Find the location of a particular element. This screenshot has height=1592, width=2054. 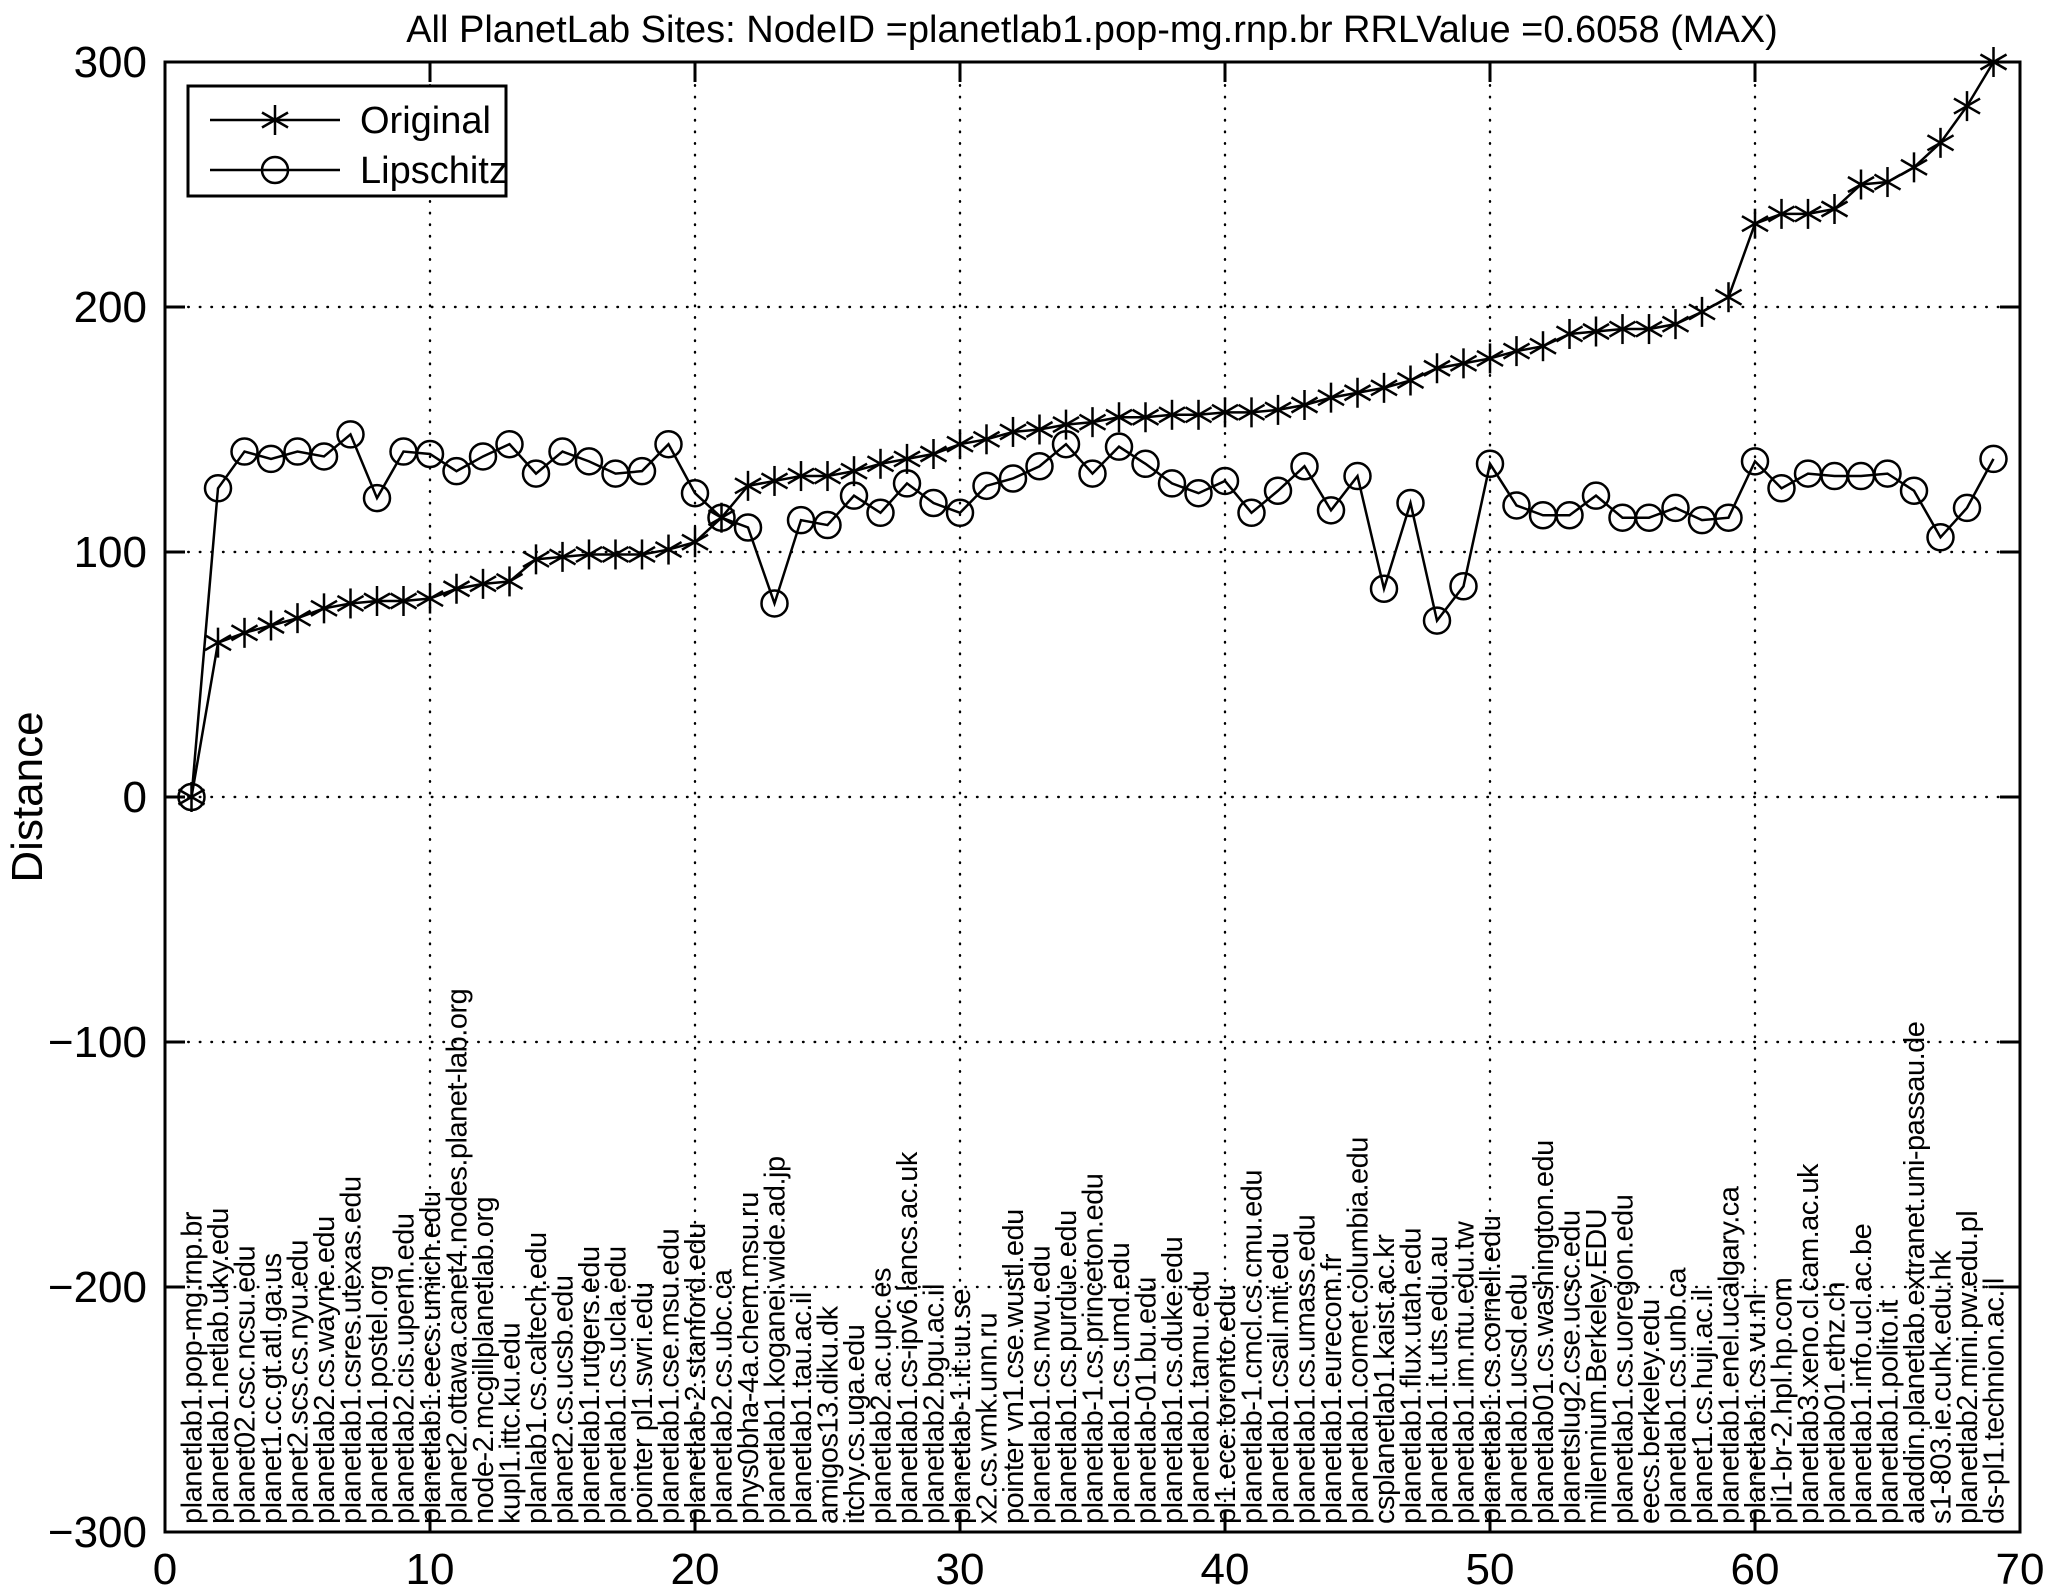

y-tick-label: 300 is located at coordinates (110, 62).